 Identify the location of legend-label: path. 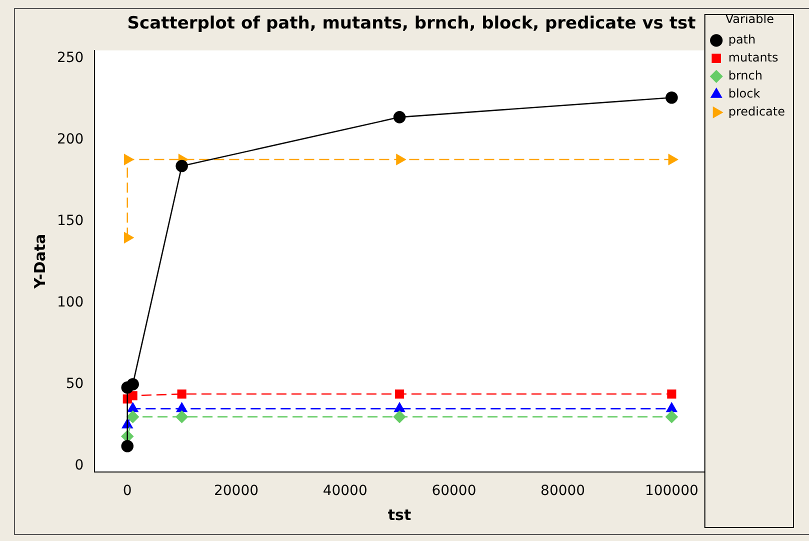
(742, 39).